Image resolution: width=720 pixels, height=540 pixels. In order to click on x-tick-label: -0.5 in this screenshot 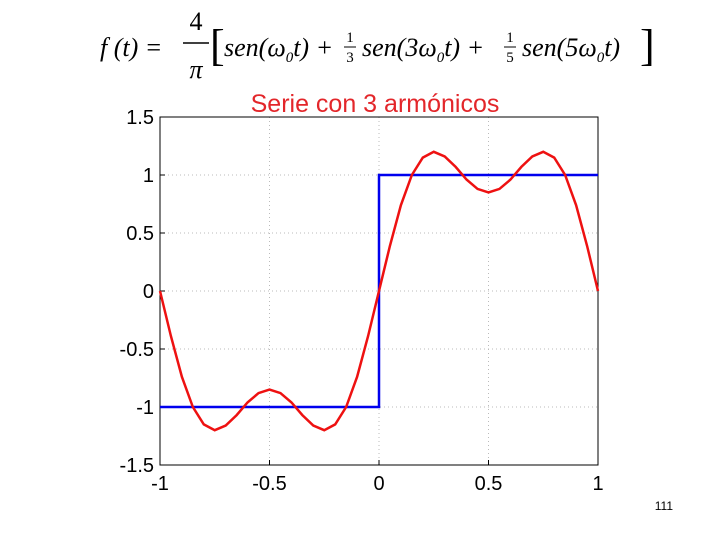, I will do `click(269, 484)`.